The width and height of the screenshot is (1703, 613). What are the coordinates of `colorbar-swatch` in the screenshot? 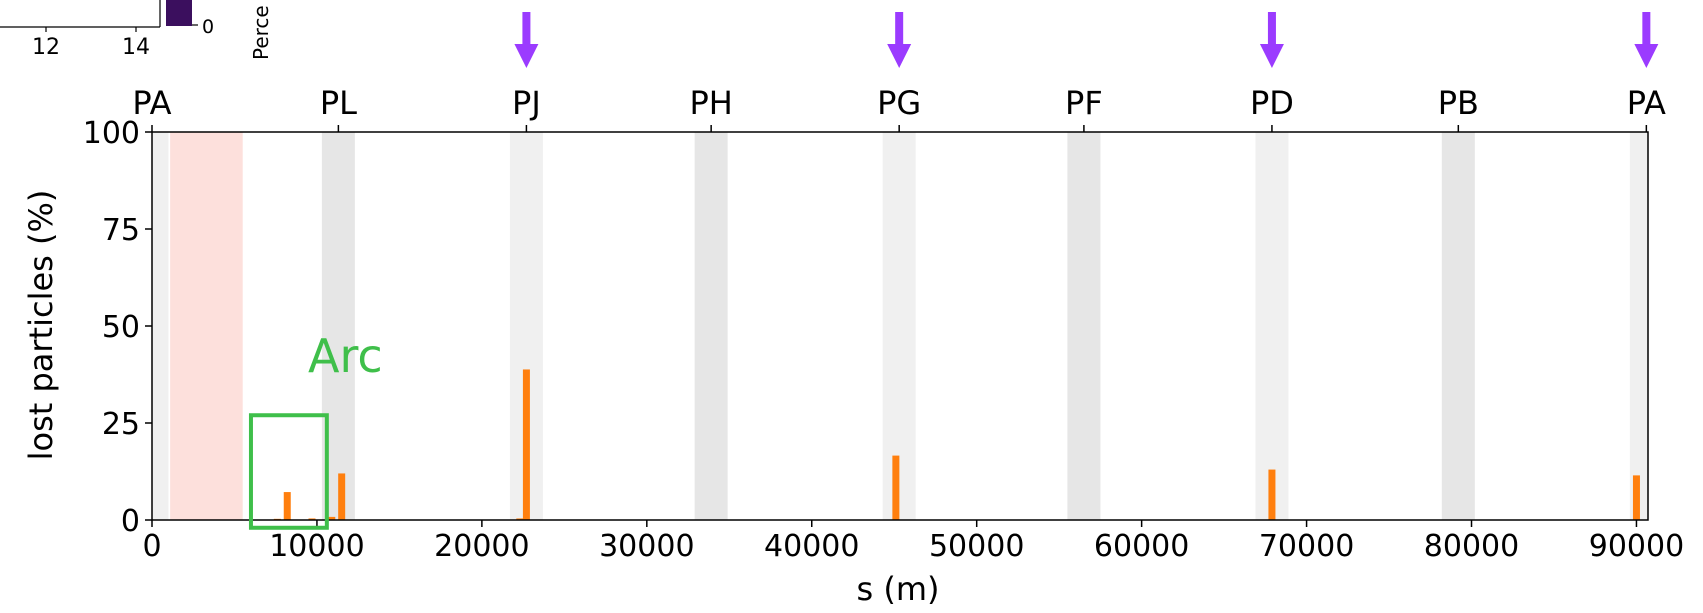 It's located at (179, 13).